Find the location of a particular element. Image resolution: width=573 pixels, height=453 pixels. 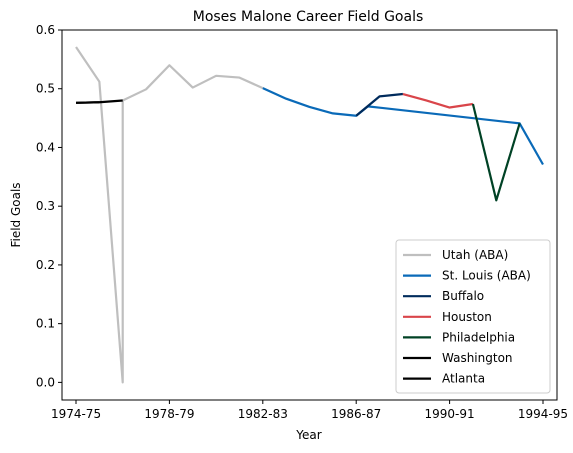

legend-frame is located at coordinates (473, 316).